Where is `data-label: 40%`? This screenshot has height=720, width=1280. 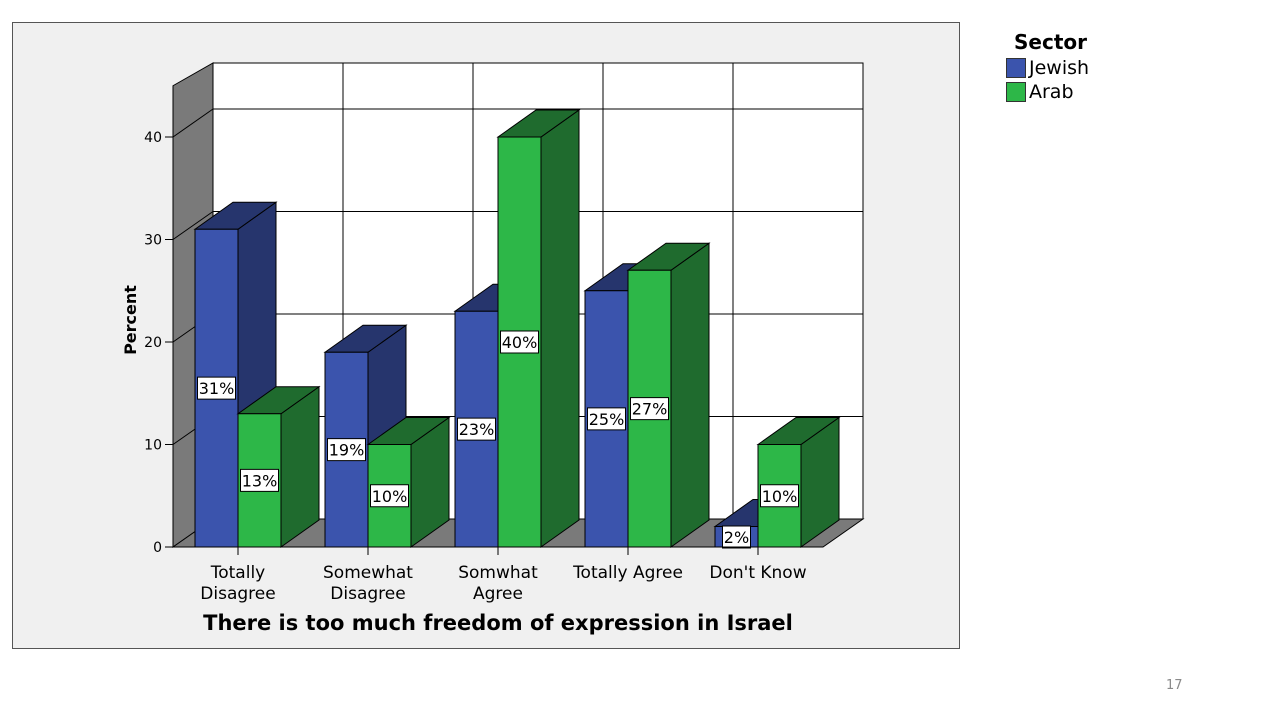 data-label: 40% is located at coordinates (519, 342).